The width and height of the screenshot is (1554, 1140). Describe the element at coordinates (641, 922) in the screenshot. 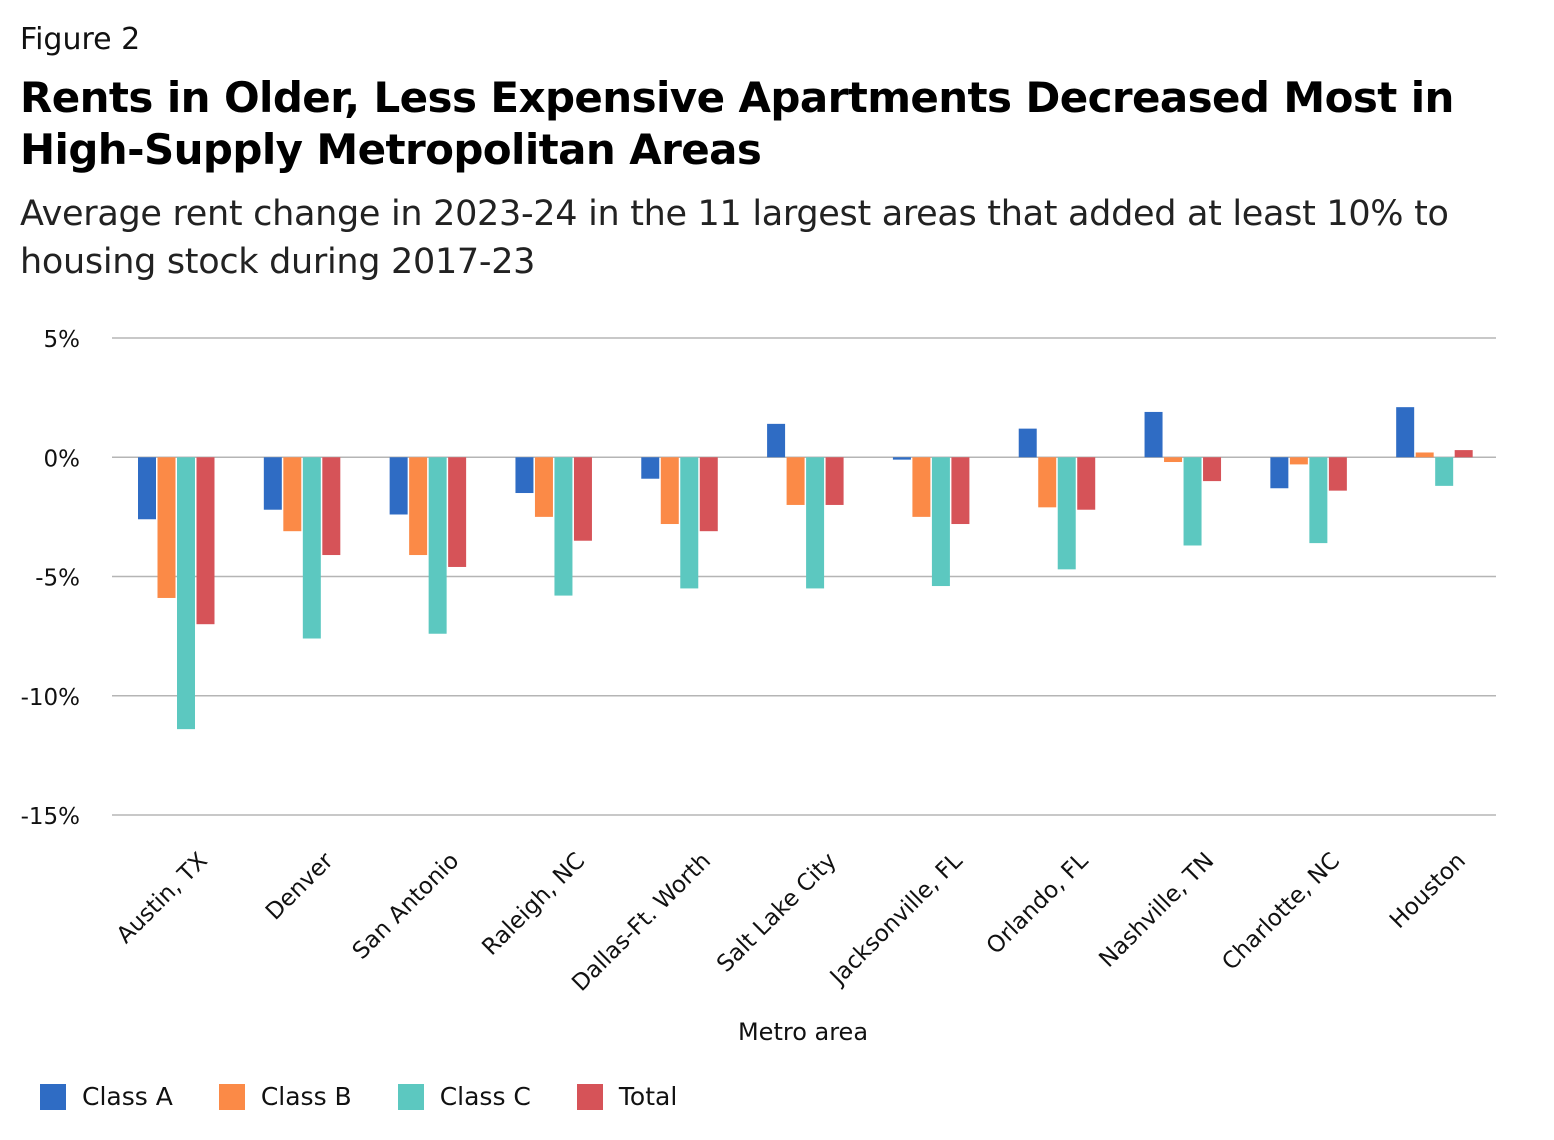

I see `x-tick-label: Dallas-Ft. Worth` at that location.